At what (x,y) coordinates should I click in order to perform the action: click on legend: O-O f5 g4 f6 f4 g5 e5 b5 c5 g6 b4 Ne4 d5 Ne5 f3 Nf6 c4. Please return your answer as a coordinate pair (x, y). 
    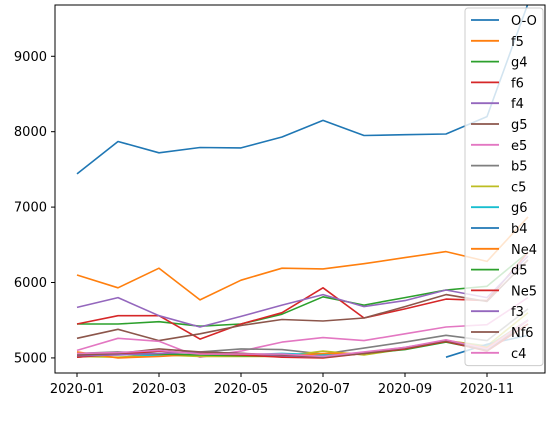
    Looking at the image, I should click on (504, 187).